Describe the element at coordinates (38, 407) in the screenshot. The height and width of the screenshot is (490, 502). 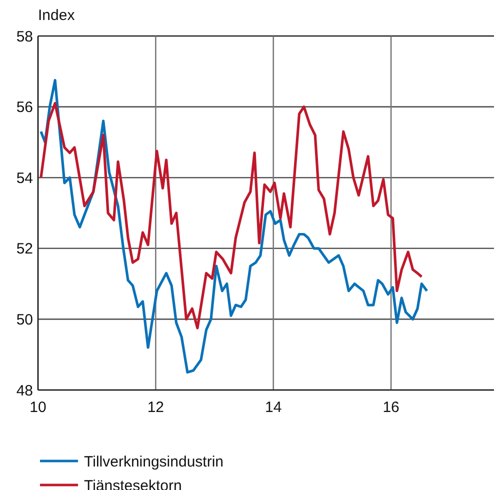
I see `x-tick-label: 10` at that location.